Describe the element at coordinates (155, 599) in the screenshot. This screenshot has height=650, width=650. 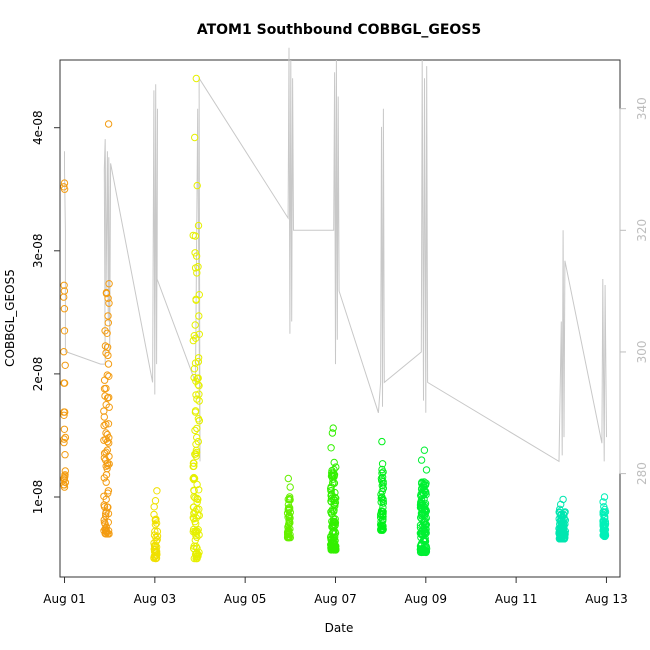
I see `x-tick-label: Aug 03` at that location.